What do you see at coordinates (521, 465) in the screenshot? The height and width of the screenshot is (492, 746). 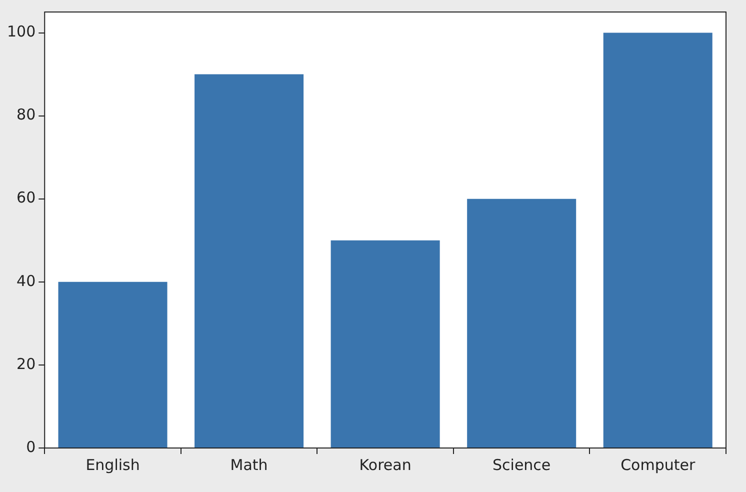 I see `x-tick-label: Science` at bounding box center [521, 465].